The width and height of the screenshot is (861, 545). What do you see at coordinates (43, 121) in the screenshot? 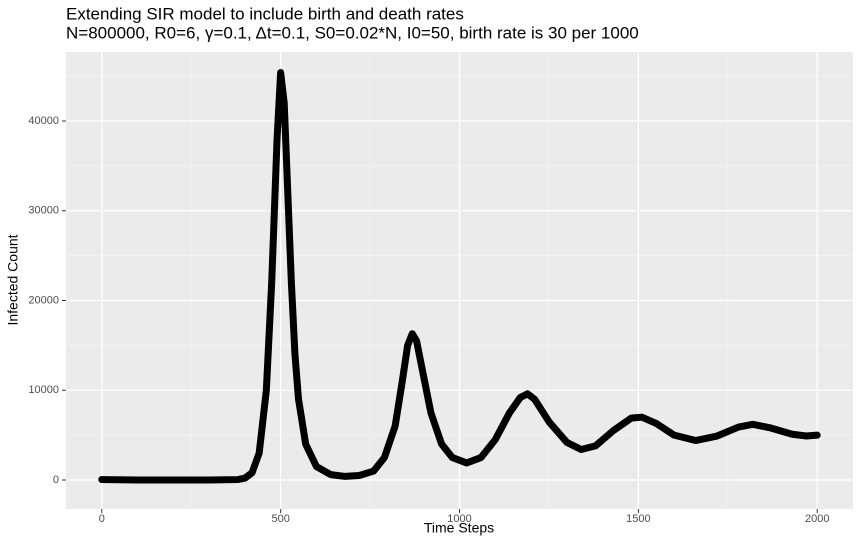
I see `y-tick-label: 40000` at bounding box center [43, 121].